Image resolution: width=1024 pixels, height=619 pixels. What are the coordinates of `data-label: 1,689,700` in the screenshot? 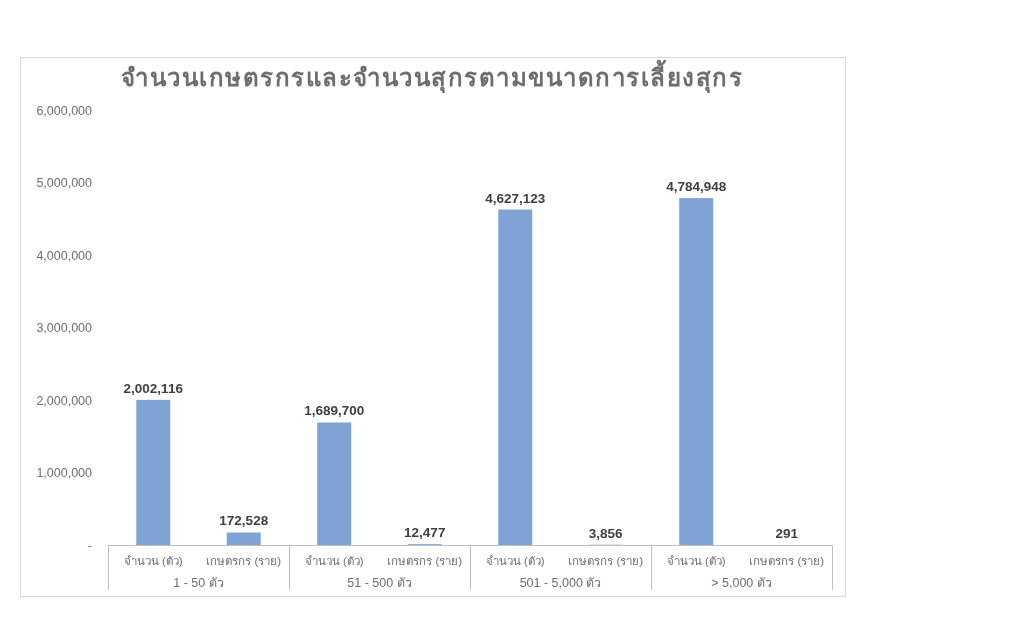 It's located at (334, 411).